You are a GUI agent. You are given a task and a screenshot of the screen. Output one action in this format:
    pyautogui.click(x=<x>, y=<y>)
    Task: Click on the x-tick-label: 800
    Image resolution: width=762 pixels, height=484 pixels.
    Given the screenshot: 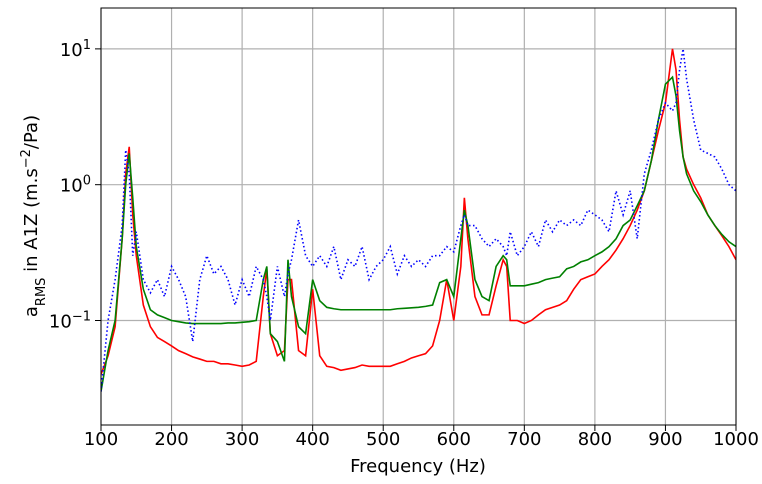 What is the action you would take?
    pyautogui.click(x=595, y=439)
    